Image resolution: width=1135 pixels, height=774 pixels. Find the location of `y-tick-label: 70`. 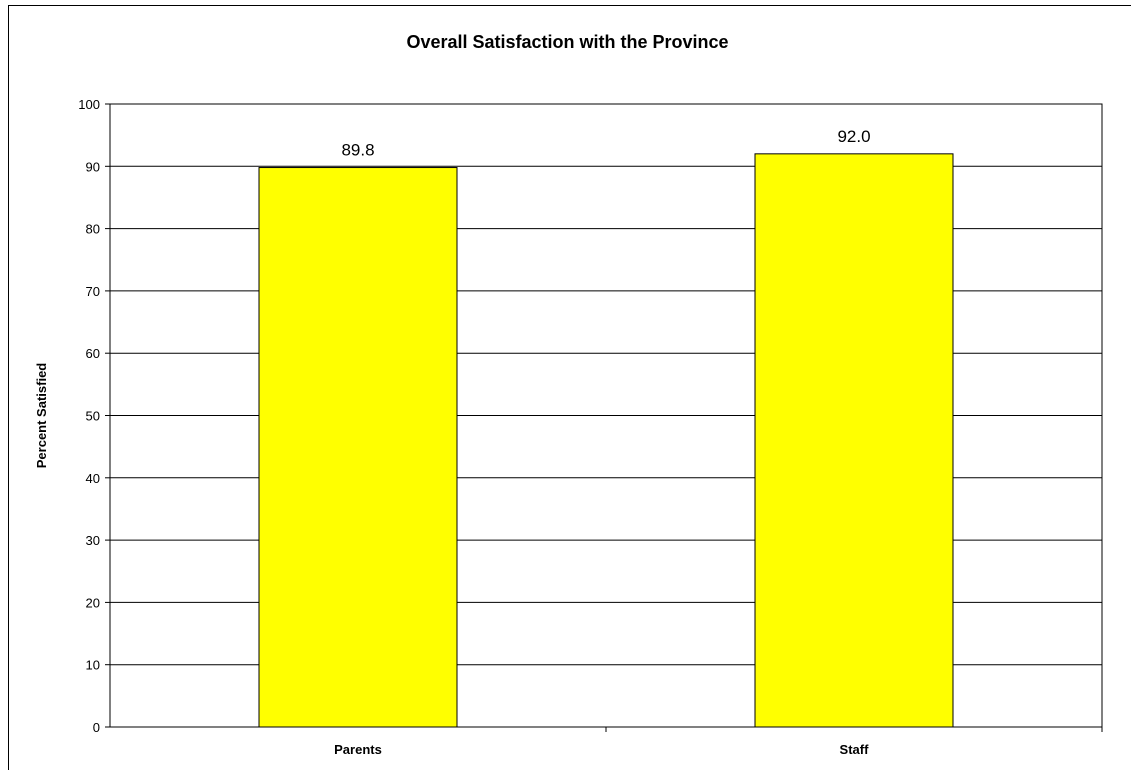

y-tick-label: 70 is located at coordinates (93, 291).